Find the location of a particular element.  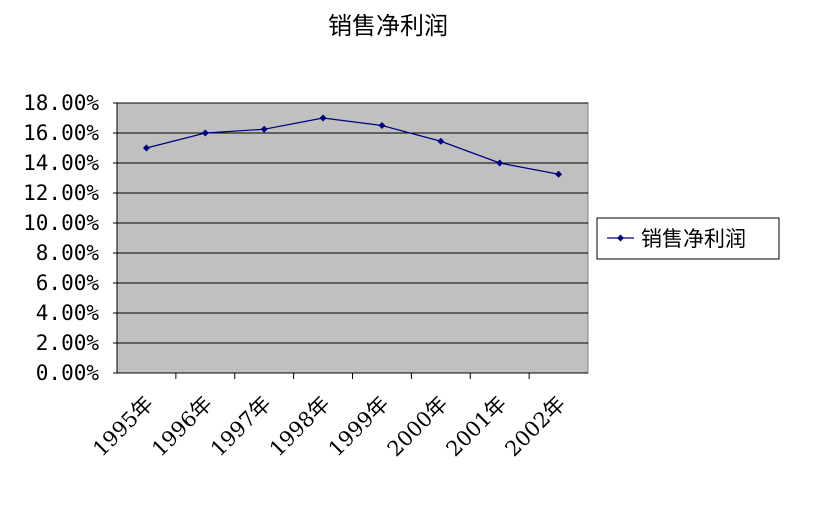

y-tick-label: 4.00% is located at coordinates (68, 313).